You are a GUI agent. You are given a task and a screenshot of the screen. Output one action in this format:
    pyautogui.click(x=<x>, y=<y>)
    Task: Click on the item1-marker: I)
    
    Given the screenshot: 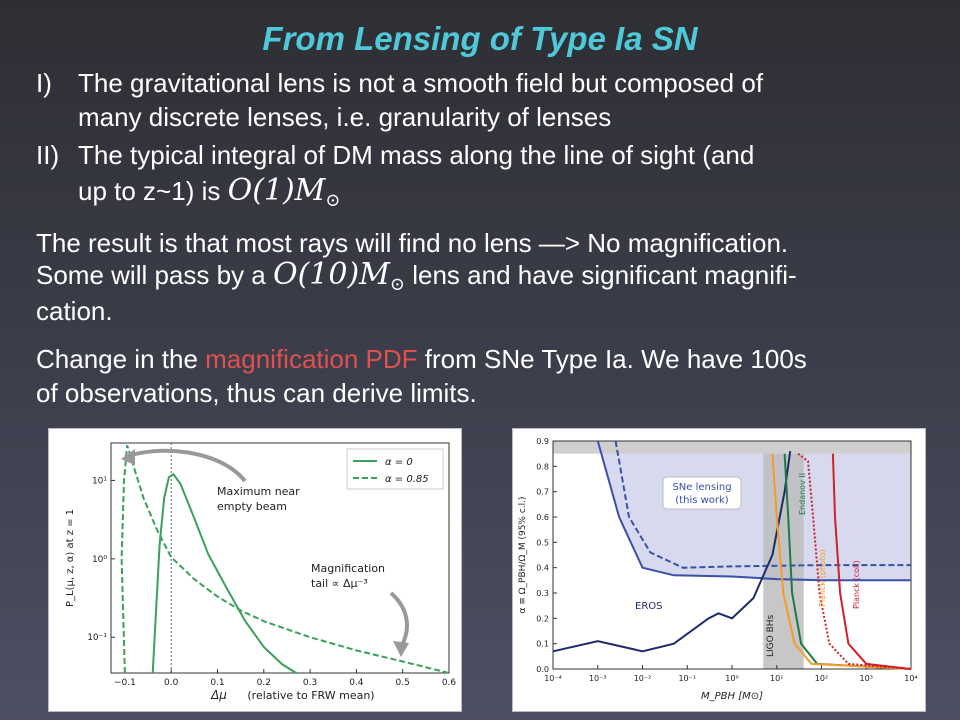 What is the action you would take?
    pyautogui.click(x=44, y=83)
    